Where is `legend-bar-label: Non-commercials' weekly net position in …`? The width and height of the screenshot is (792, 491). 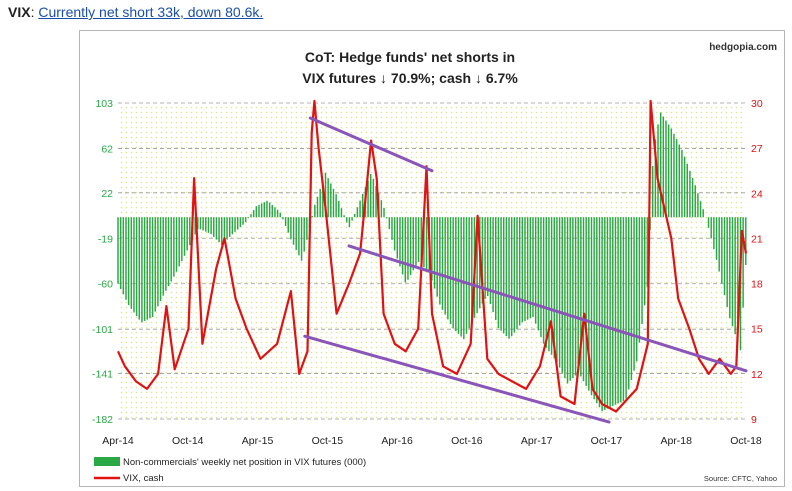
legend-bar-label: Non-commercials' weekly net position in … is located at coordinates (244, 462).